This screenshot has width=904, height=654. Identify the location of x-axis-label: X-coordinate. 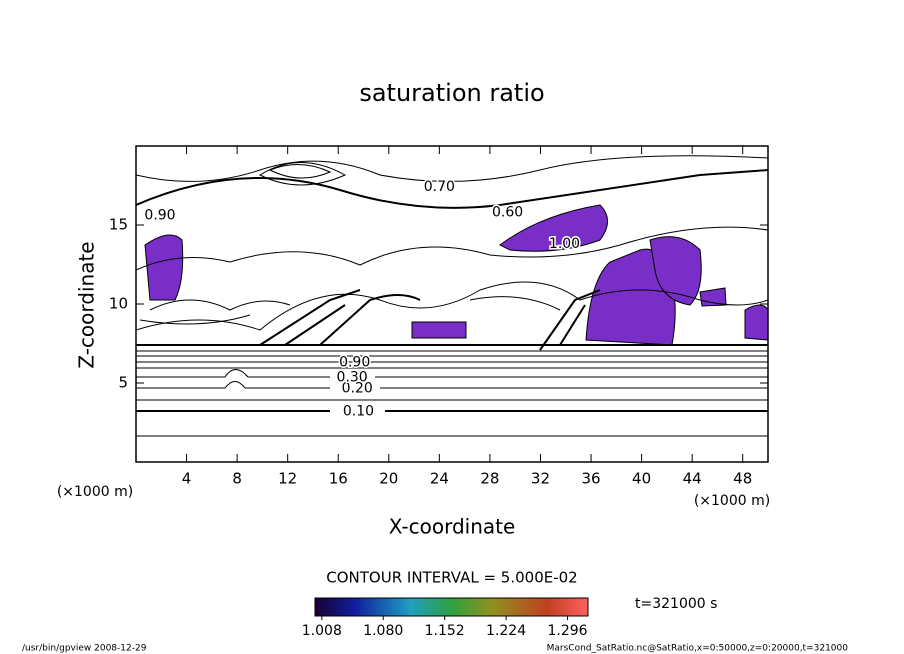
(452, 527).